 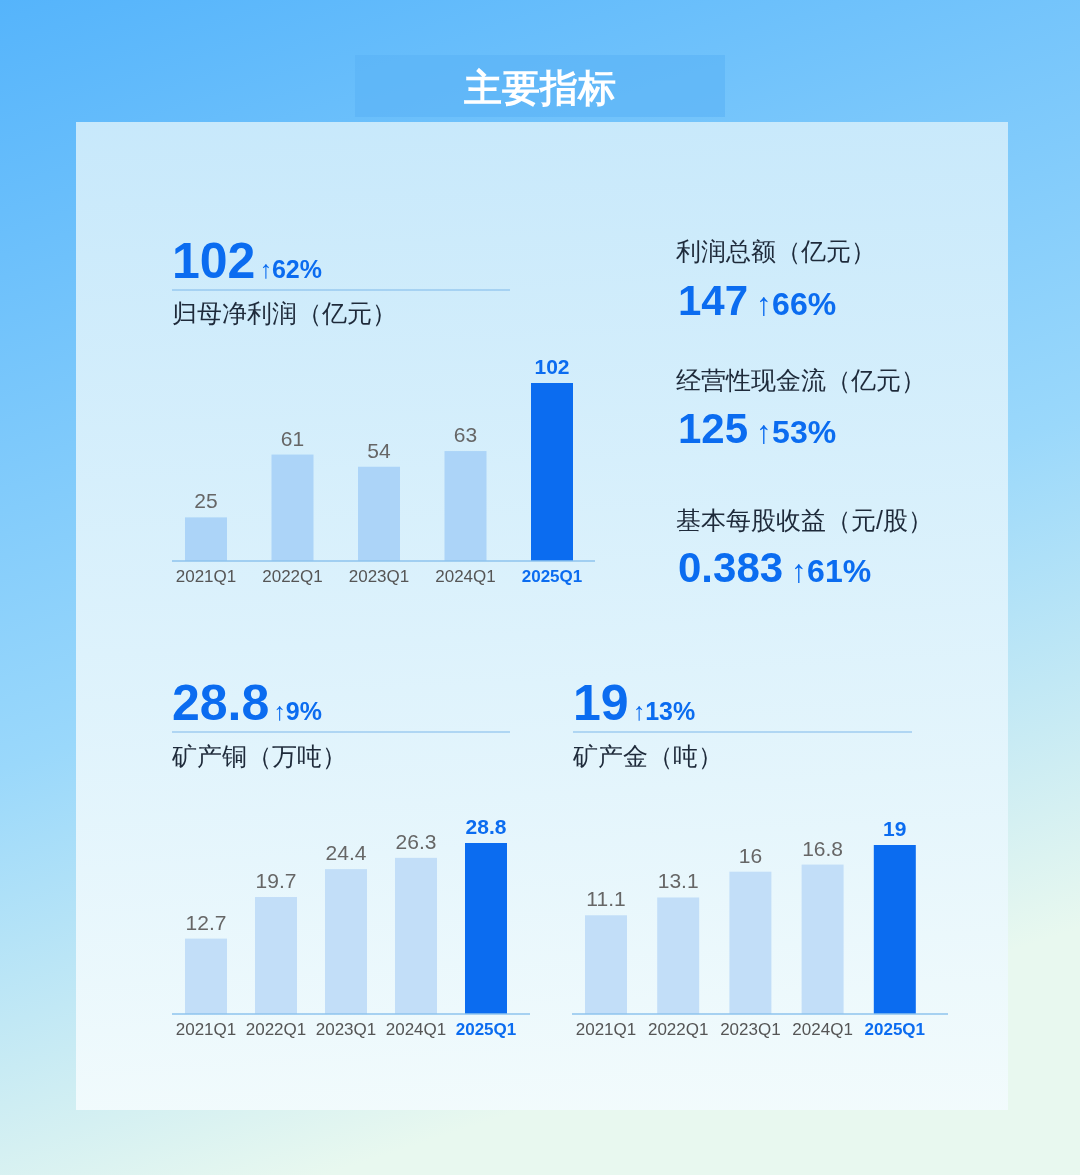 What do you see at coordinates (776, 251) in the screenshot?
I see `text: 利润总额（亿元）` at bounding box center [776, 251].